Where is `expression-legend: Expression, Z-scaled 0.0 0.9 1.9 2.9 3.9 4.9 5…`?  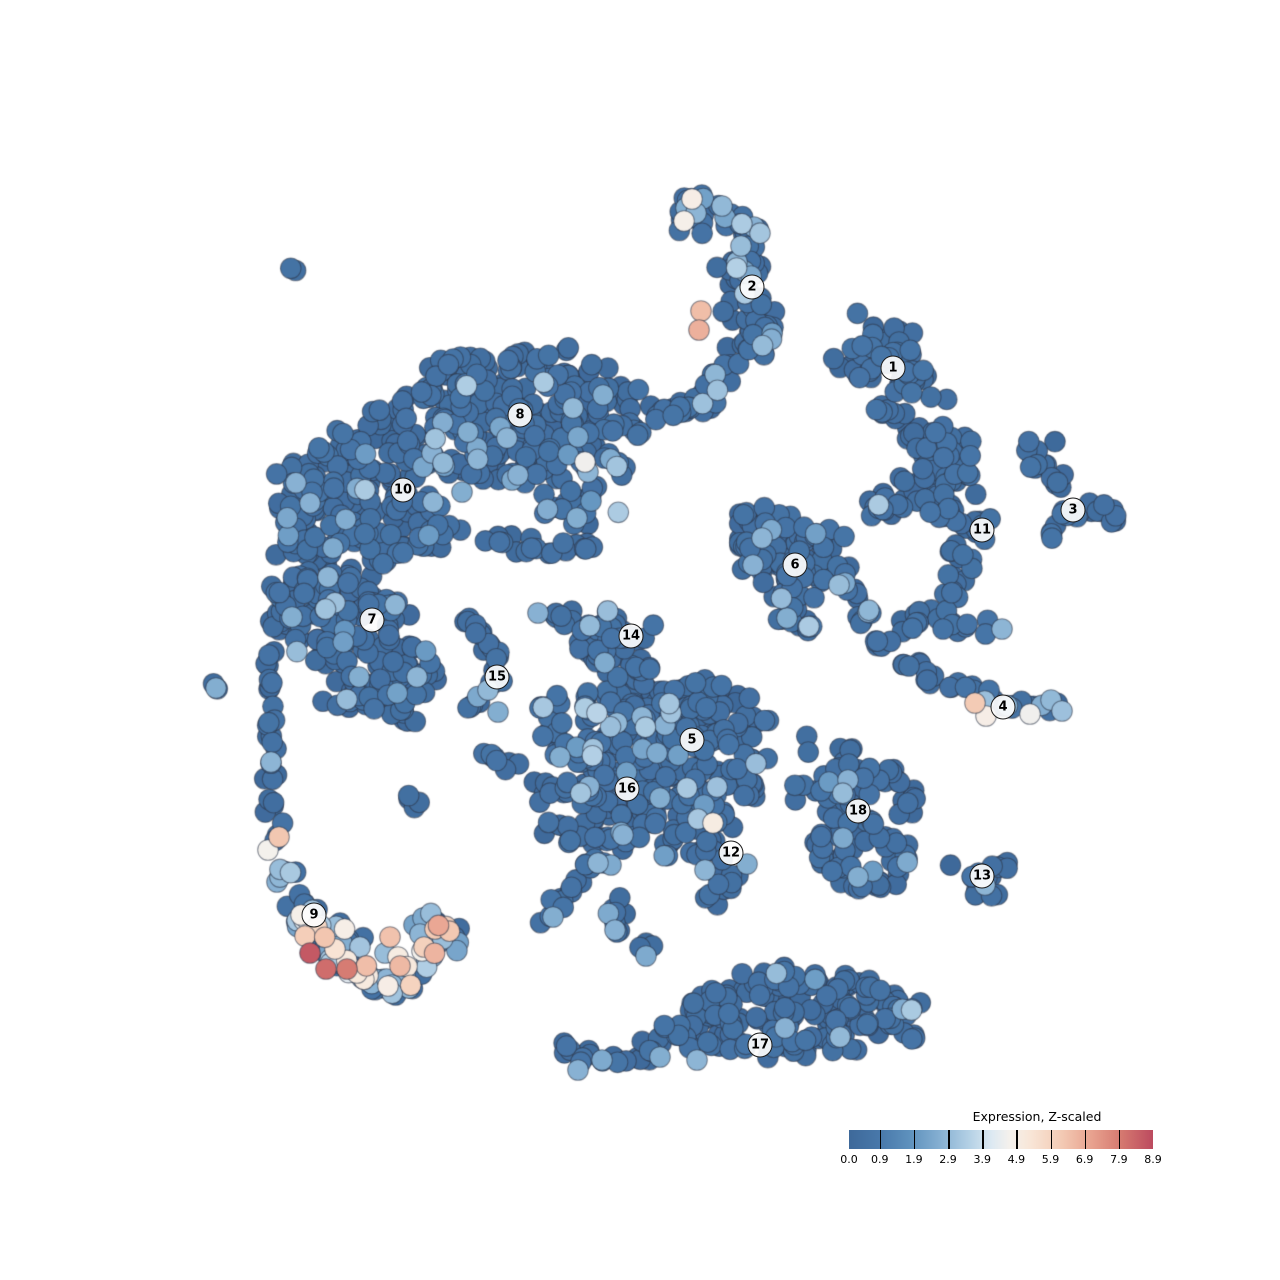
expression-legend: Expression, Z-scaled 0.0 0.9 1.9 2.9 3.9 4.9 5… is located at coordinates (1001, 1137).